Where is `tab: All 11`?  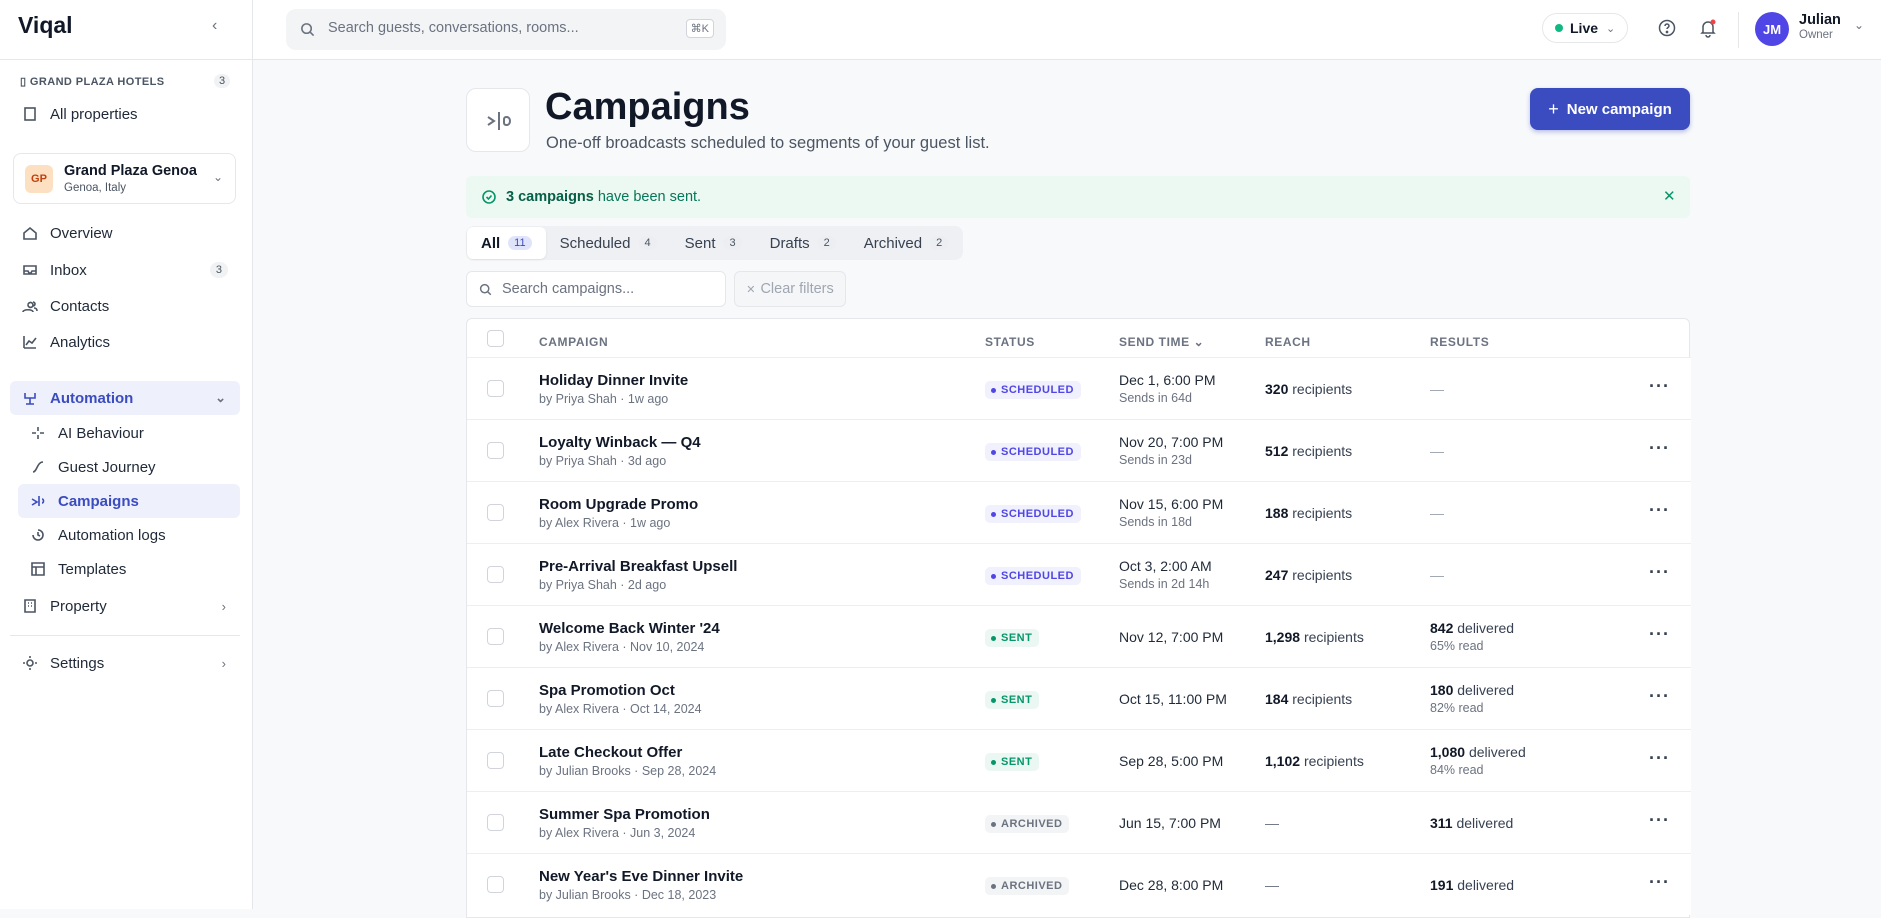
tab: All 11 is located at coordinates (506, 243).